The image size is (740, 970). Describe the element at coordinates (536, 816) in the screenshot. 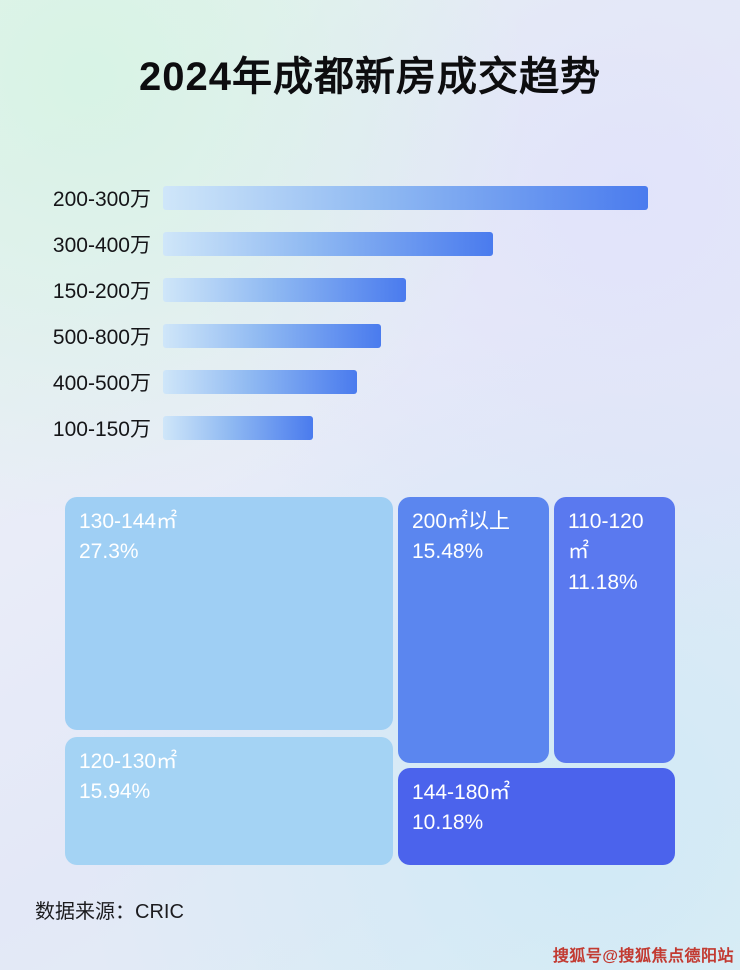

I see `treemap-block-144-180: 144-180㎡ 10.18%` at that location.